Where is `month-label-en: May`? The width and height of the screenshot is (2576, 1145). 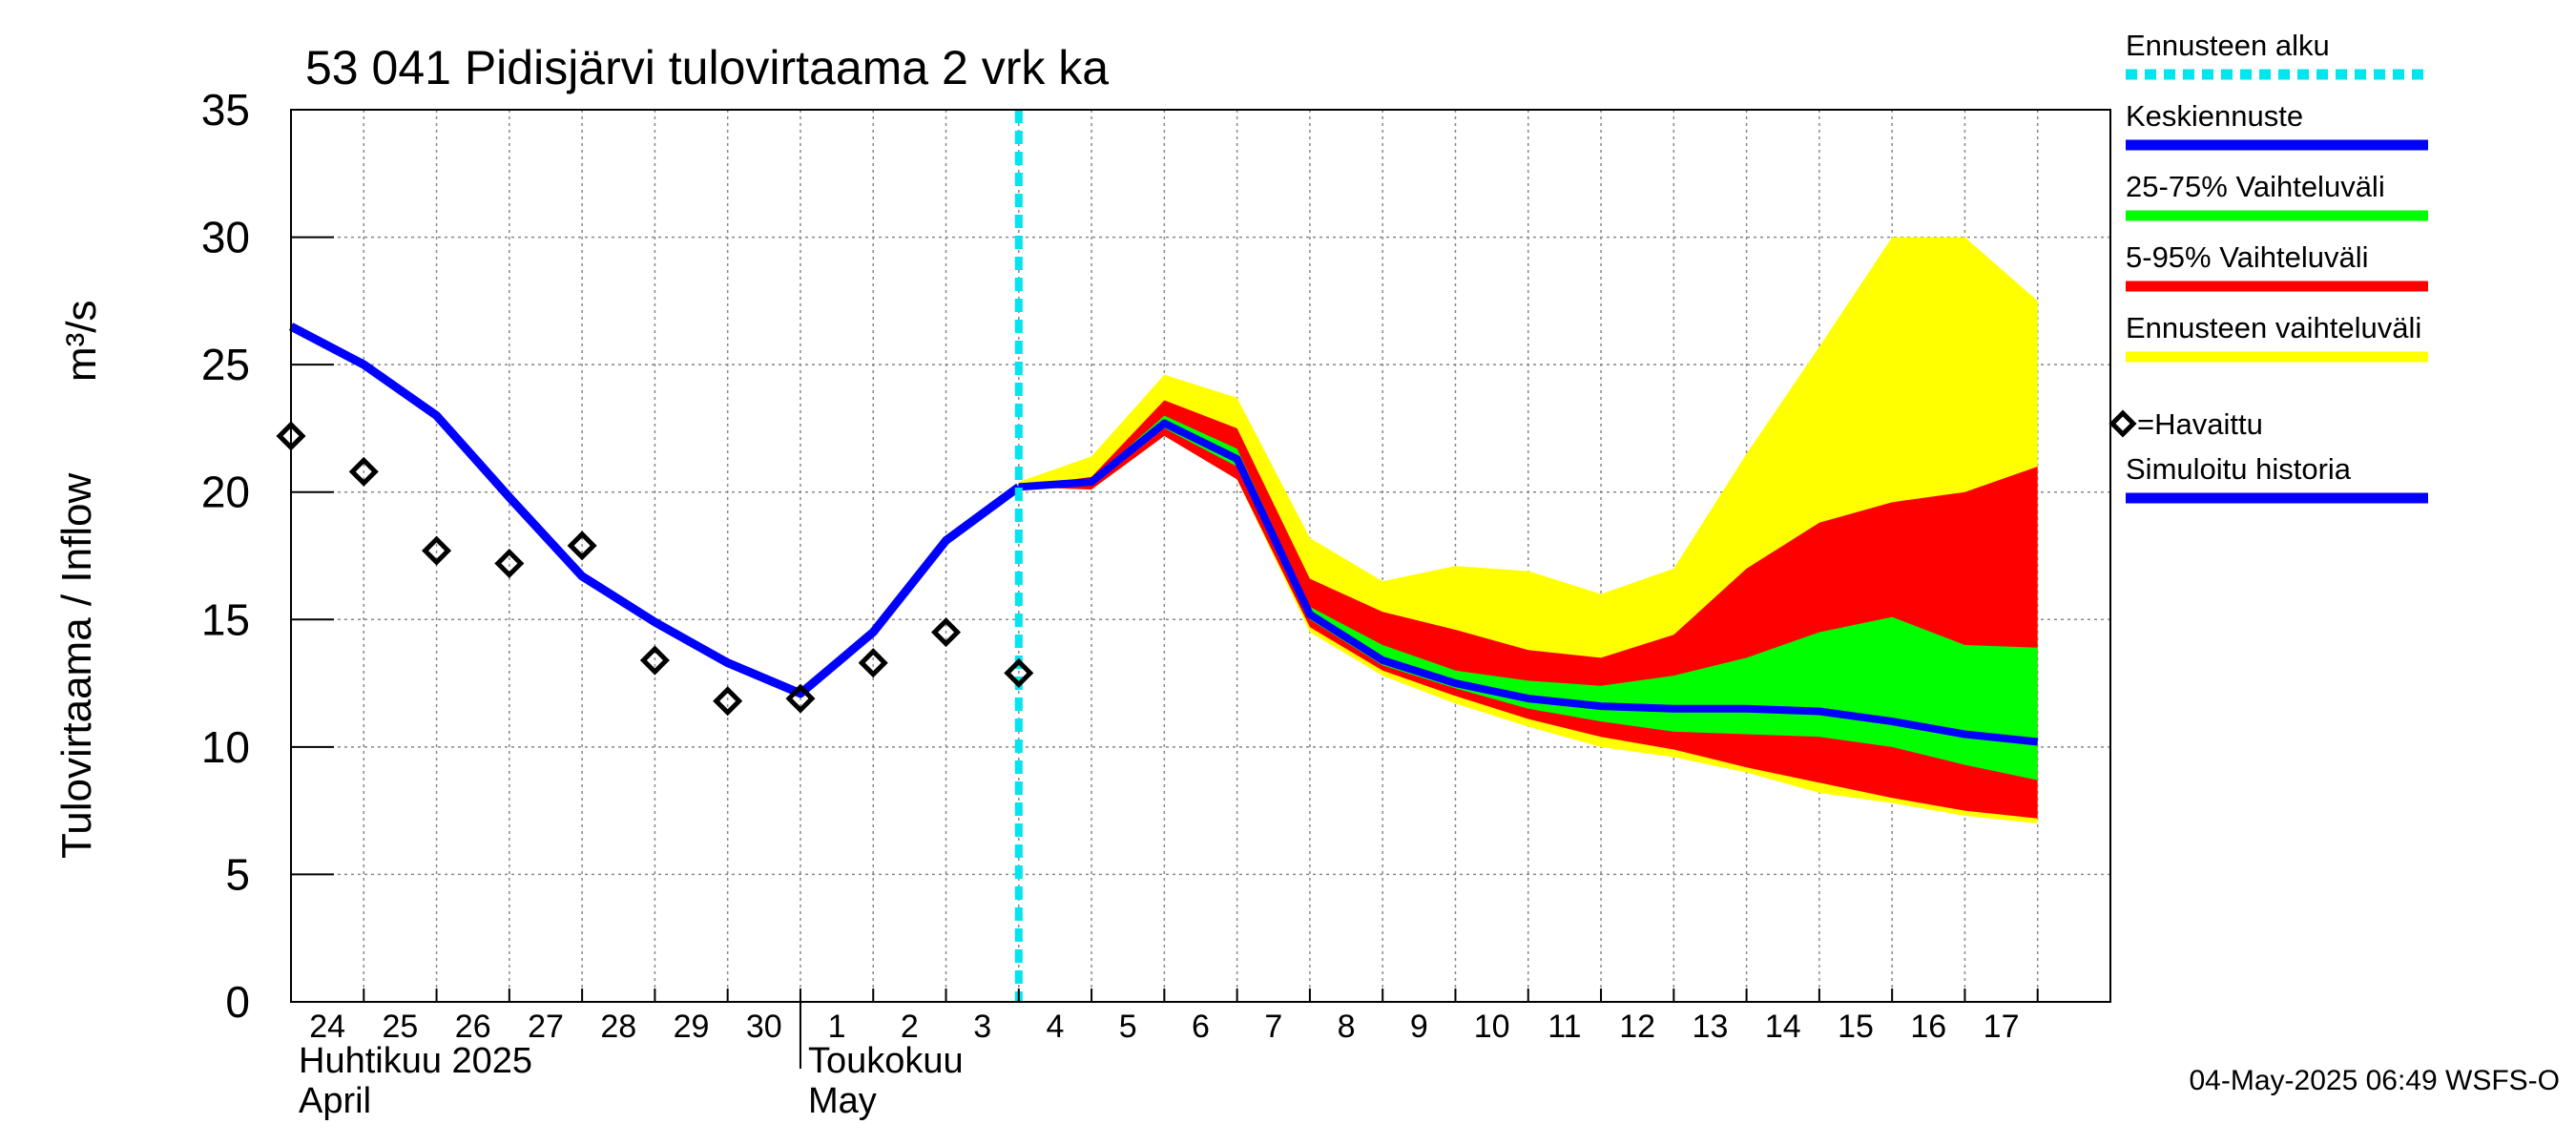
month-label-en: May is located at coordinates (842, 1101).